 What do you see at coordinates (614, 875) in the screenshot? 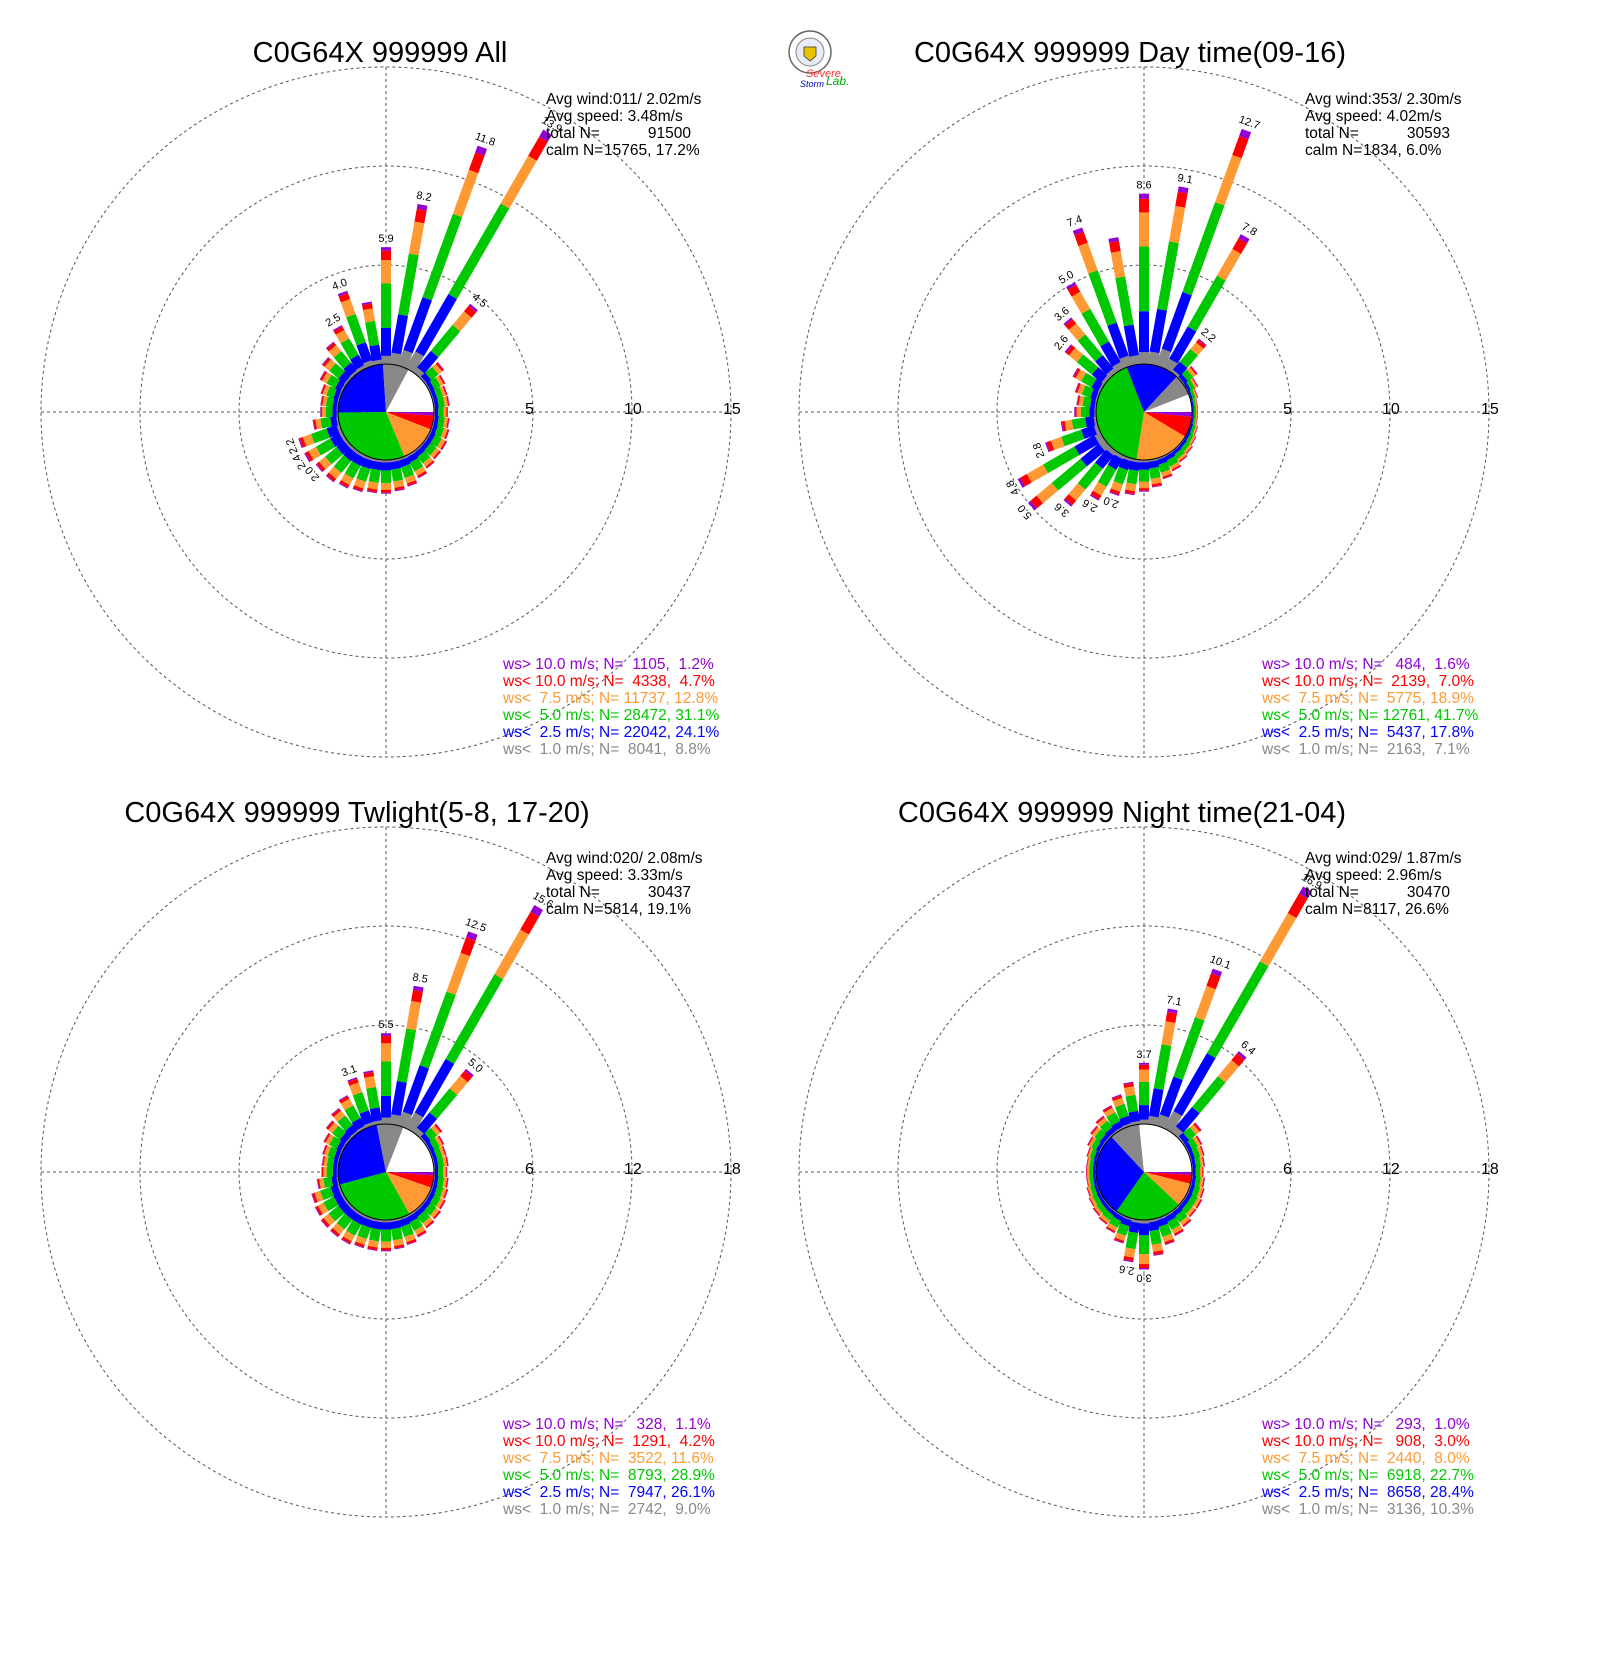
I see `avg-speed-text: Avg speed: 3.33m/s` at bounding box center [614, 875].